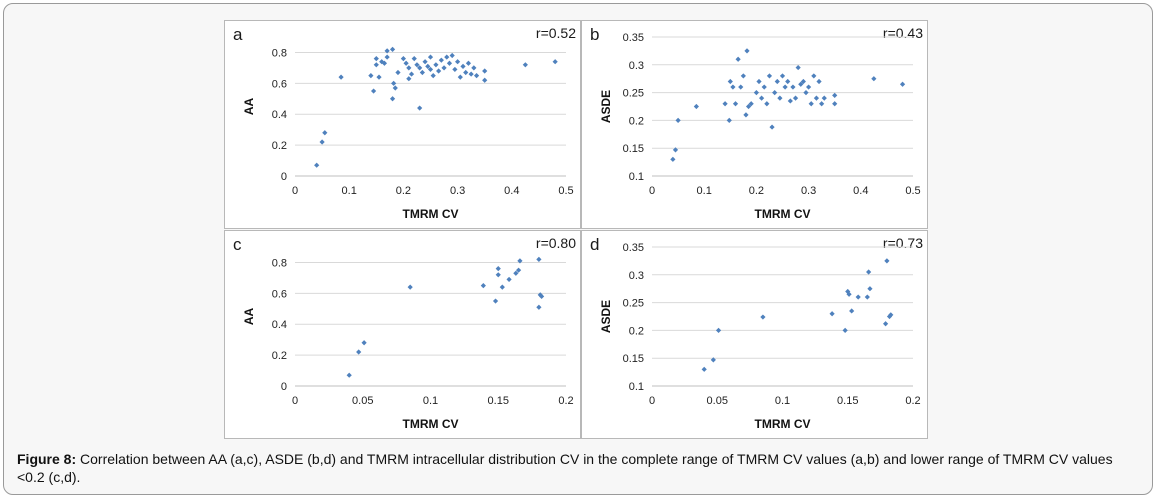 This screenshot has height=502, width=1157. What do you see at coordinates (279, 325) in the screenshot?
I see `y-tick-label: 0.4` at bounding box center [279, 325].